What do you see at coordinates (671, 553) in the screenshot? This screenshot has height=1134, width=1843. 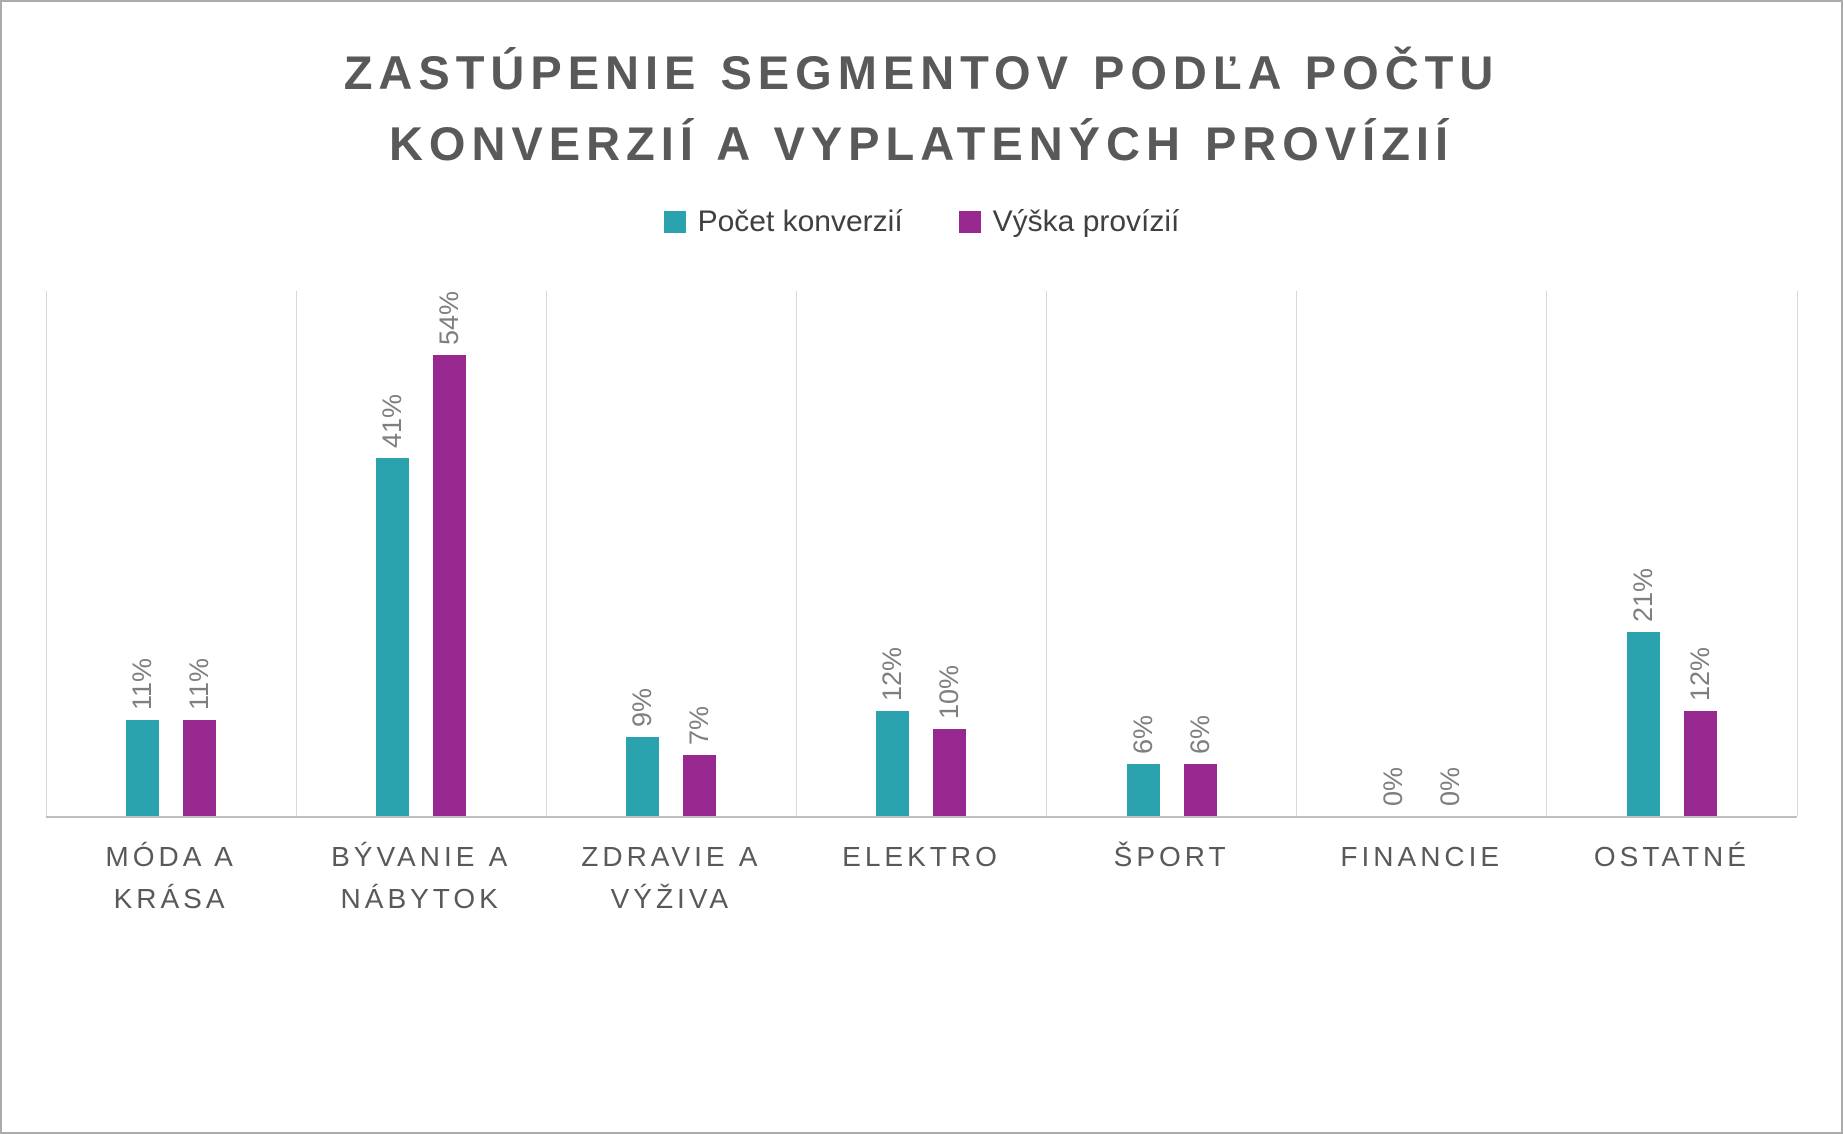 I see `bar-group: 9% 7%` at bounding box center [671, 553].